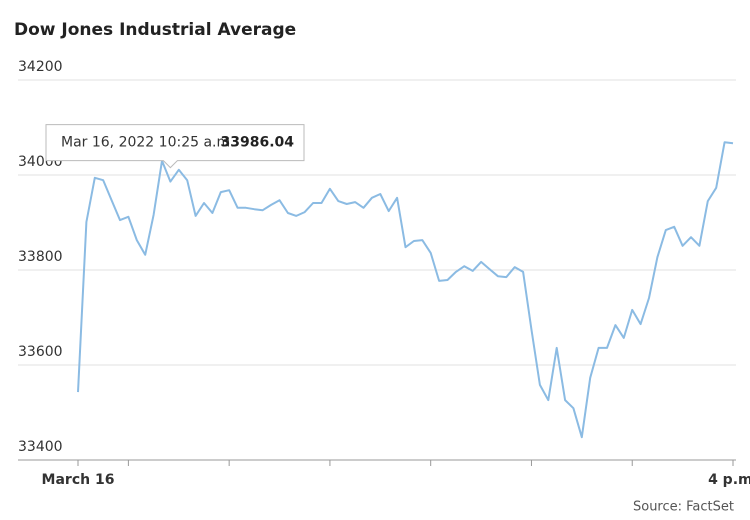 Image resolution: width=750 pixels, height=520 pixels. I want to click on x-tick-label: March 16, so click(78, 480).